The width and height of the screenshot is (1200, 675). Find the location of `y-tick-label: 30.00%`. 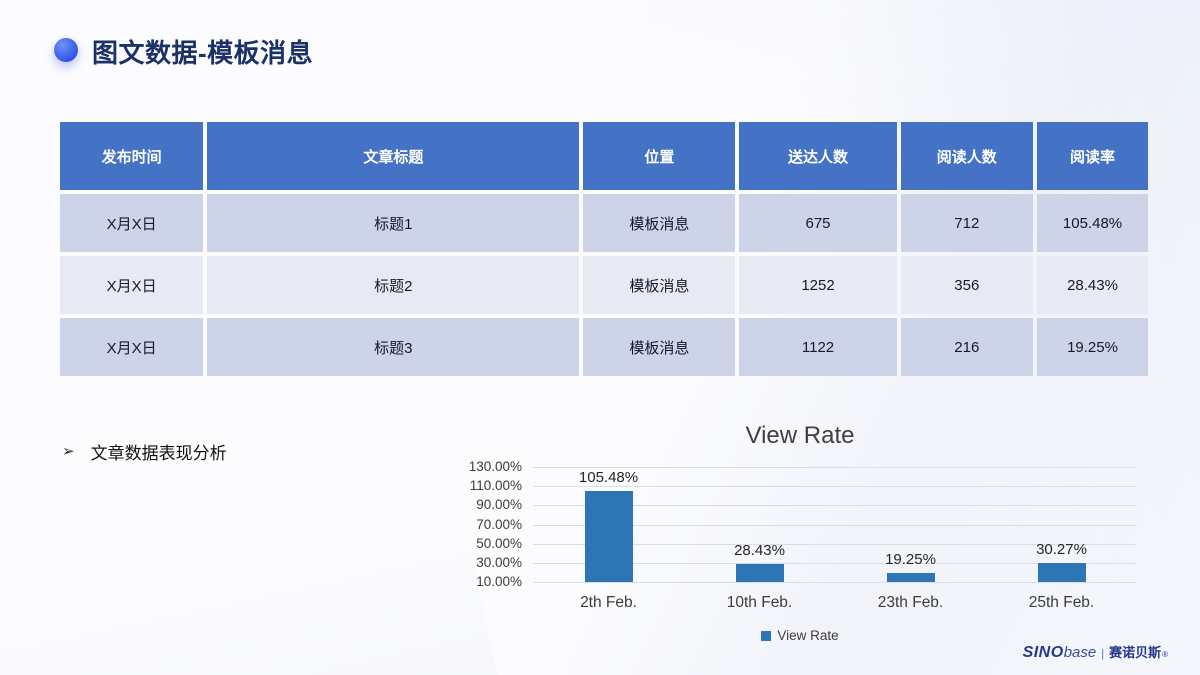

y-tick-label: 30.00% is located at coordinates (499, 562).